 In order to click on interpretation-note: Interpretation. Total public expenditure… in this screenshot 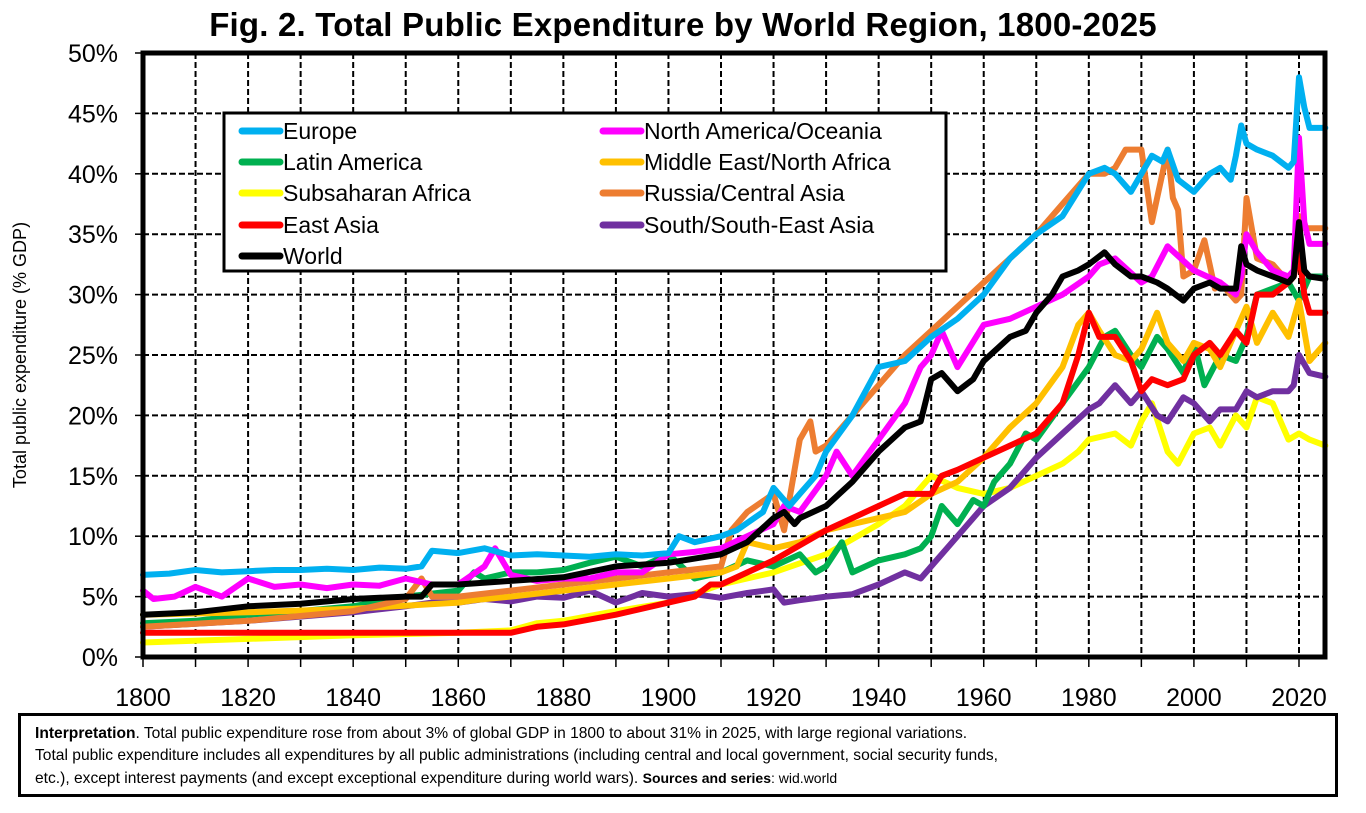, I will do `click(678, 755)`.